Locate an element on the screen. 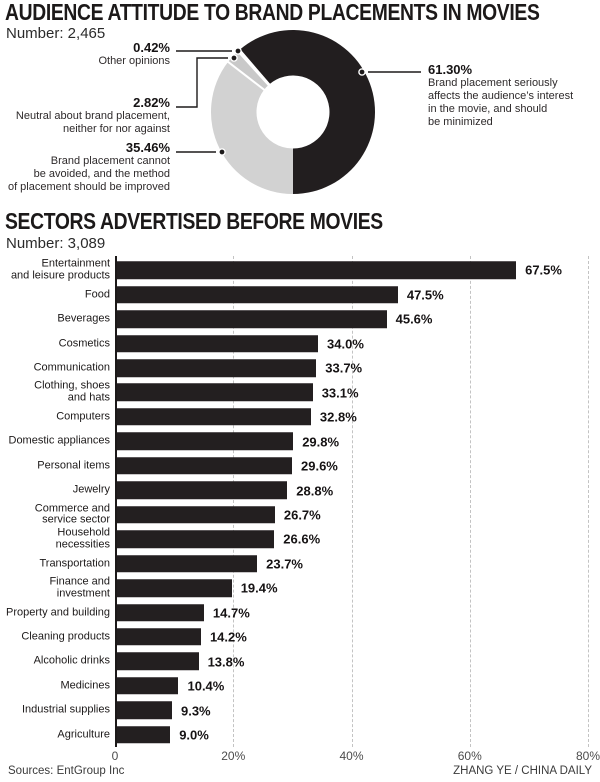 The image size is (600, 782). bar-category-label: Commerce and service sector is located at coordinates (72, 514).